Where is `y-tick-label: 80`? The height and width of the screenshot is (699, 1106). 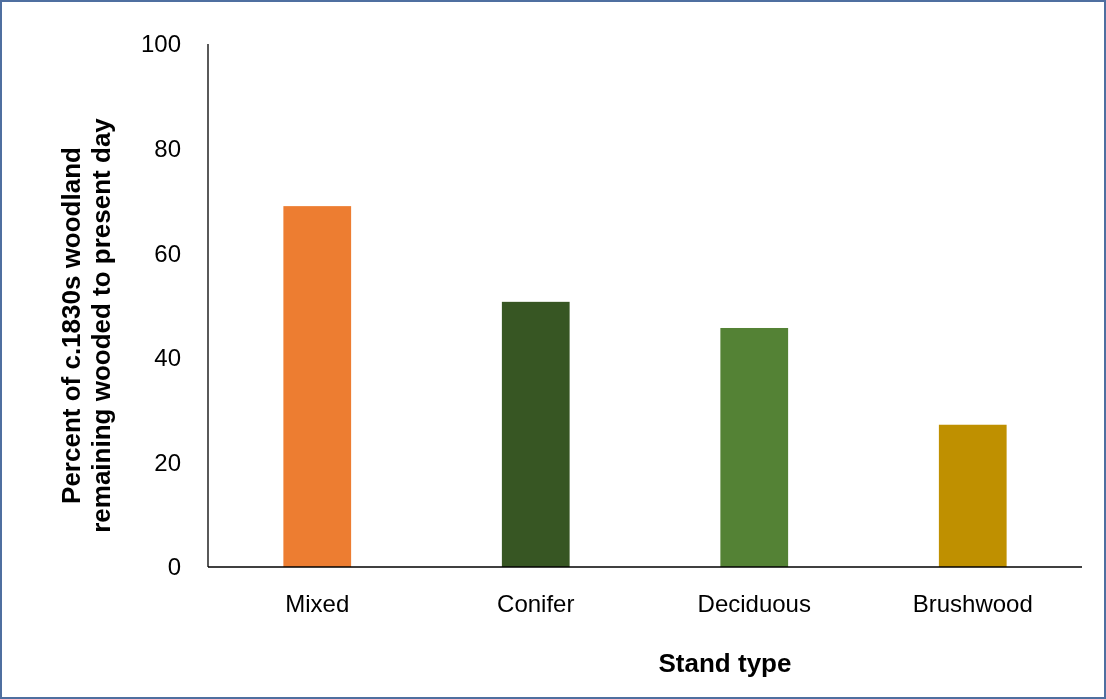
y-tick-label: 80 is located at coordinates (167, 148).